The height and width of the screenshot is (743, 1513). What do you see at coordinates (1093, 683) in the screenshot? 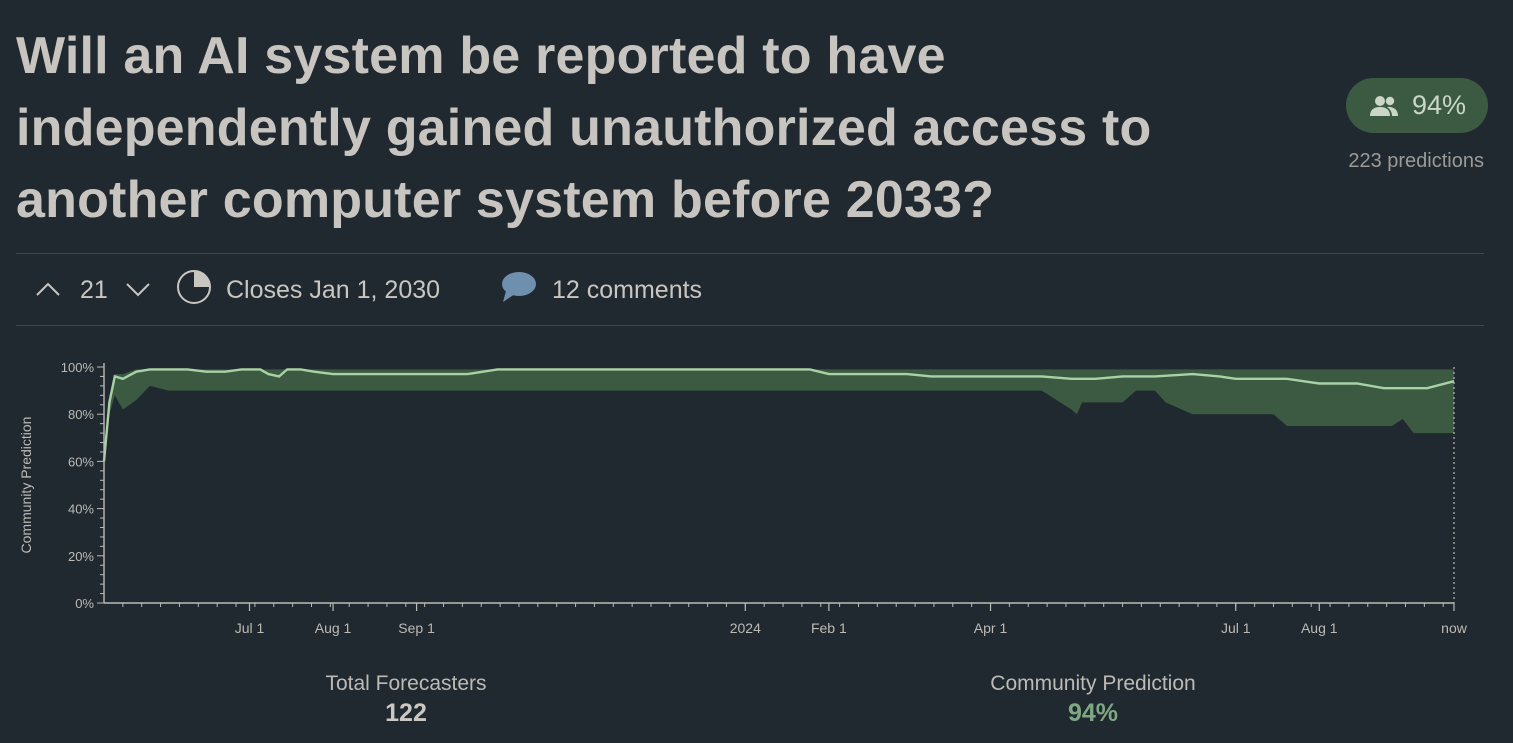
I see `community-prediction-label: Community Prediction` at bounding box center [1093, 683].